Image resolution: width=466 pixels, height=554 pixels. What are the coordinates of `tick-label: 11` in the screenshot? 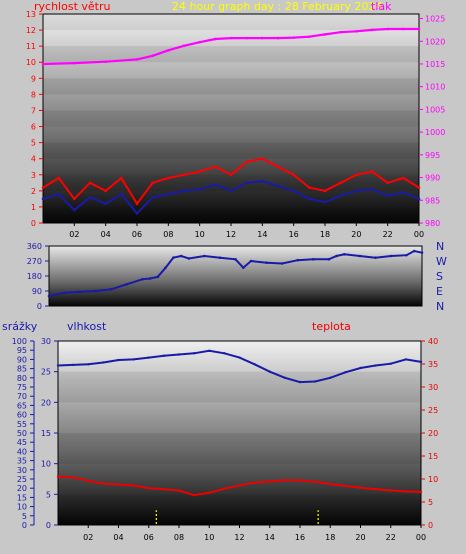 It's located at (31, 46).